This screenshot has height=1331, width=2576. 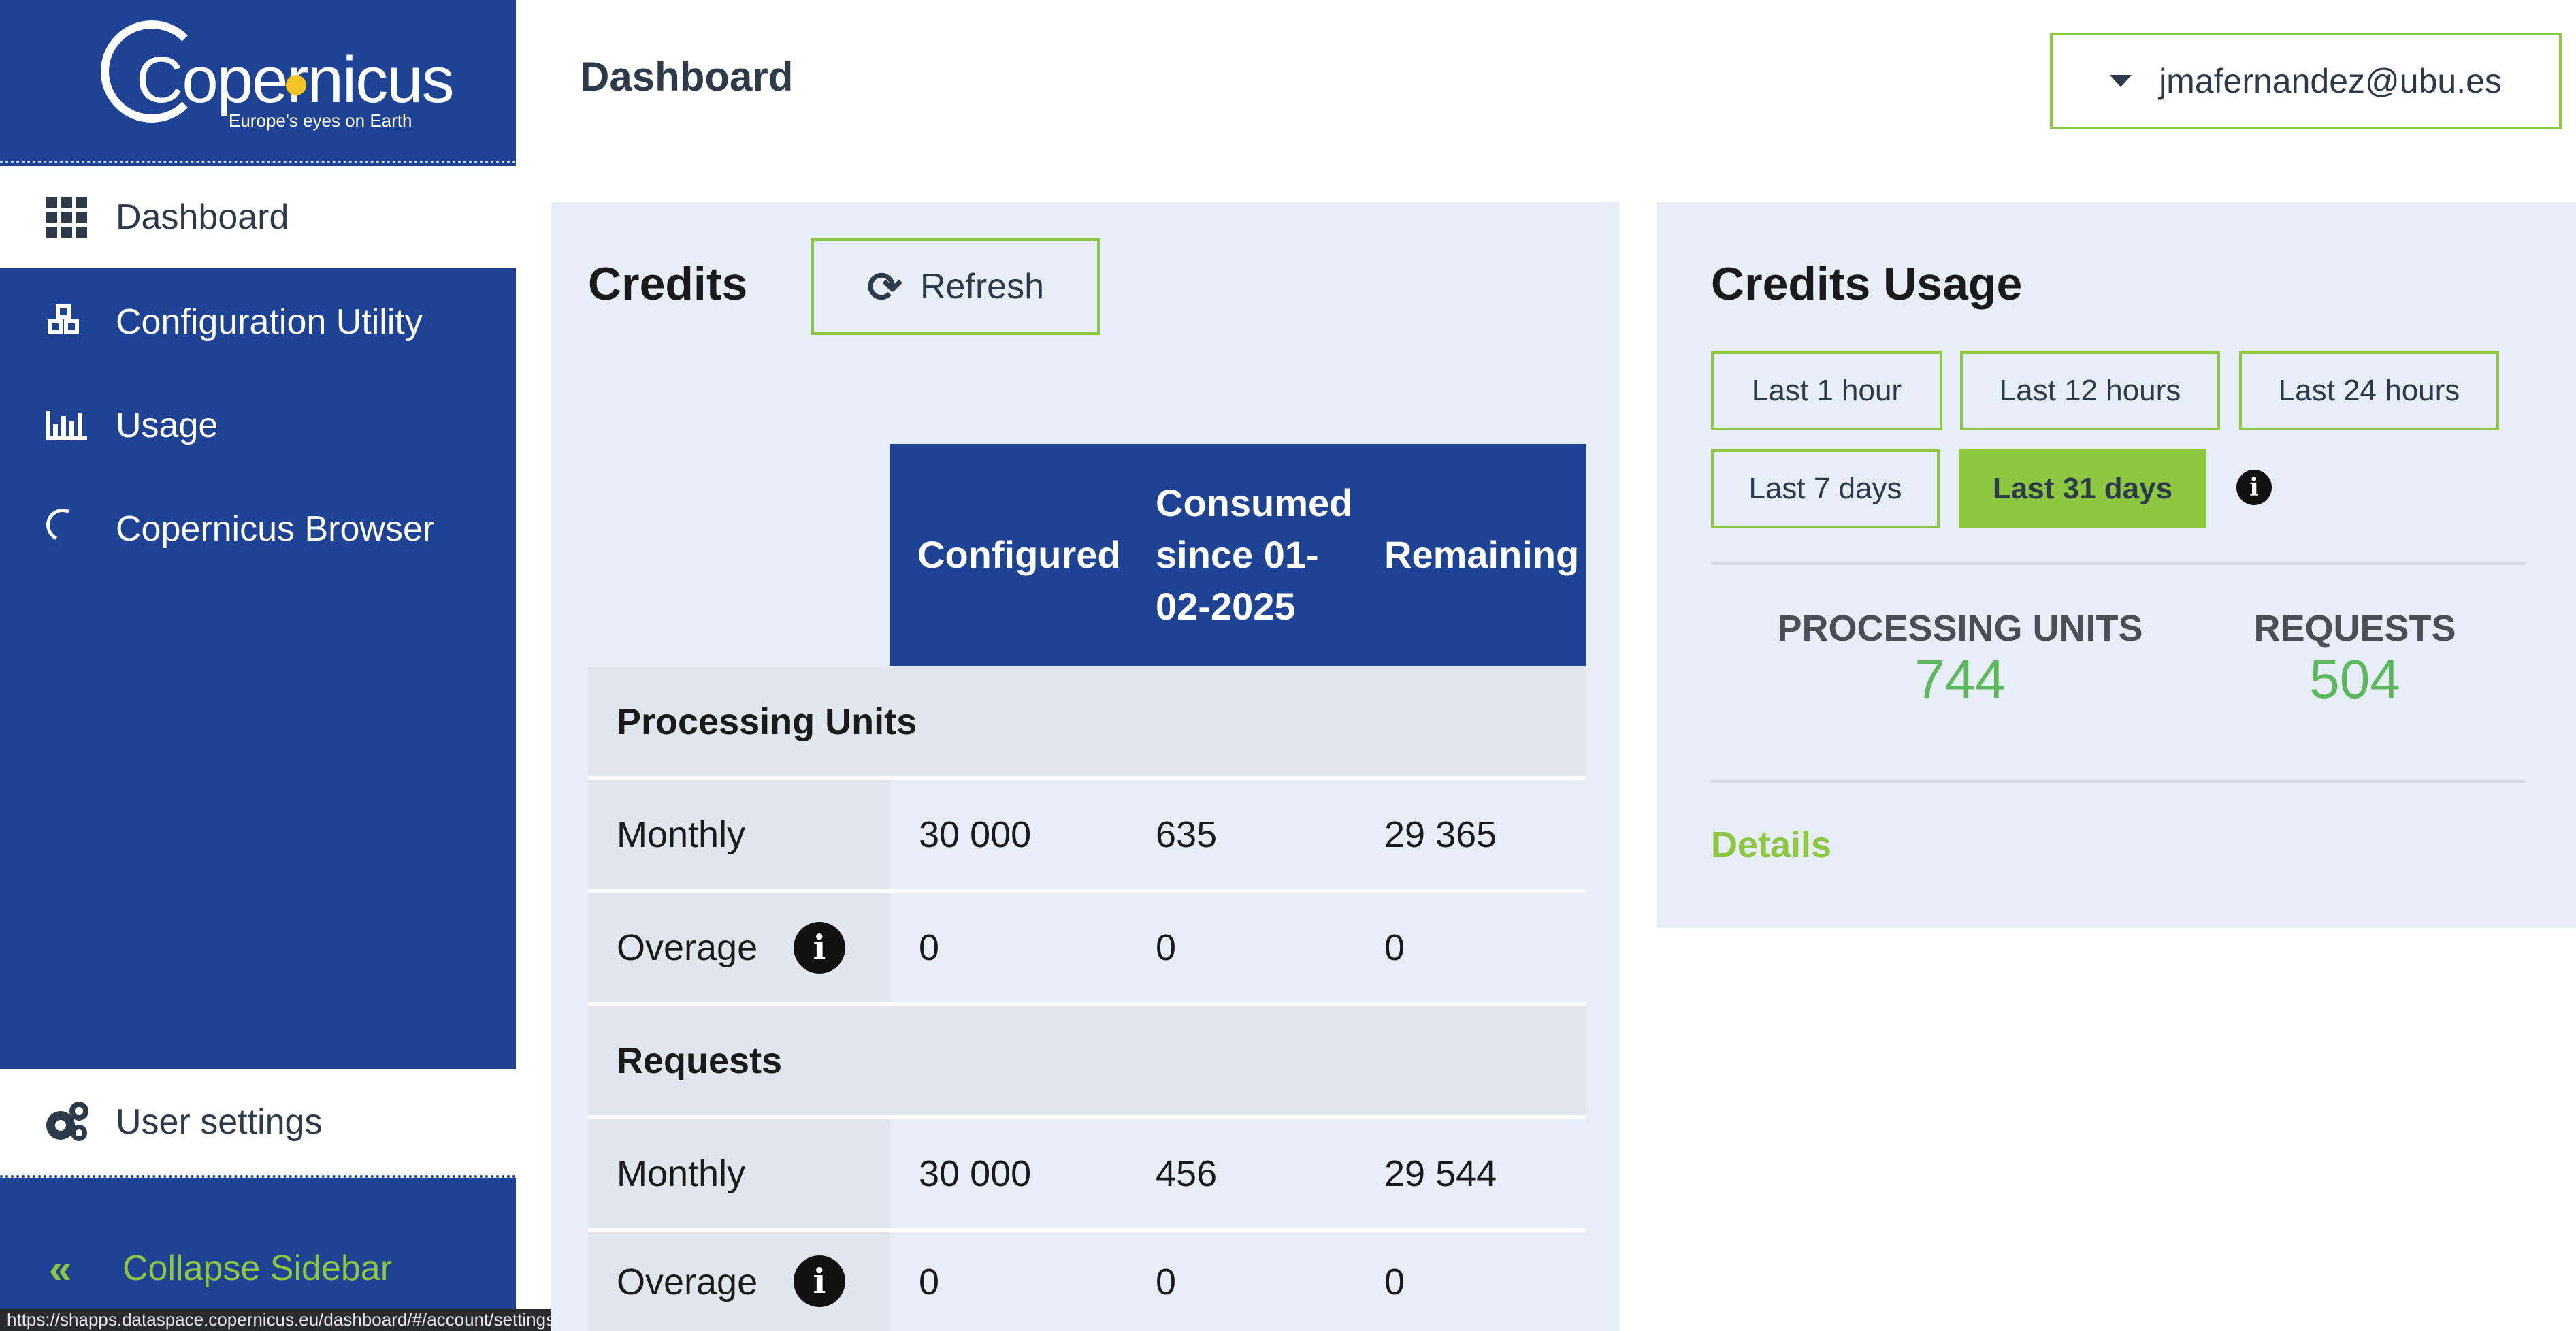 I want to click on table-section-processing-units: Processing Units, so click(x=1087, y=721).